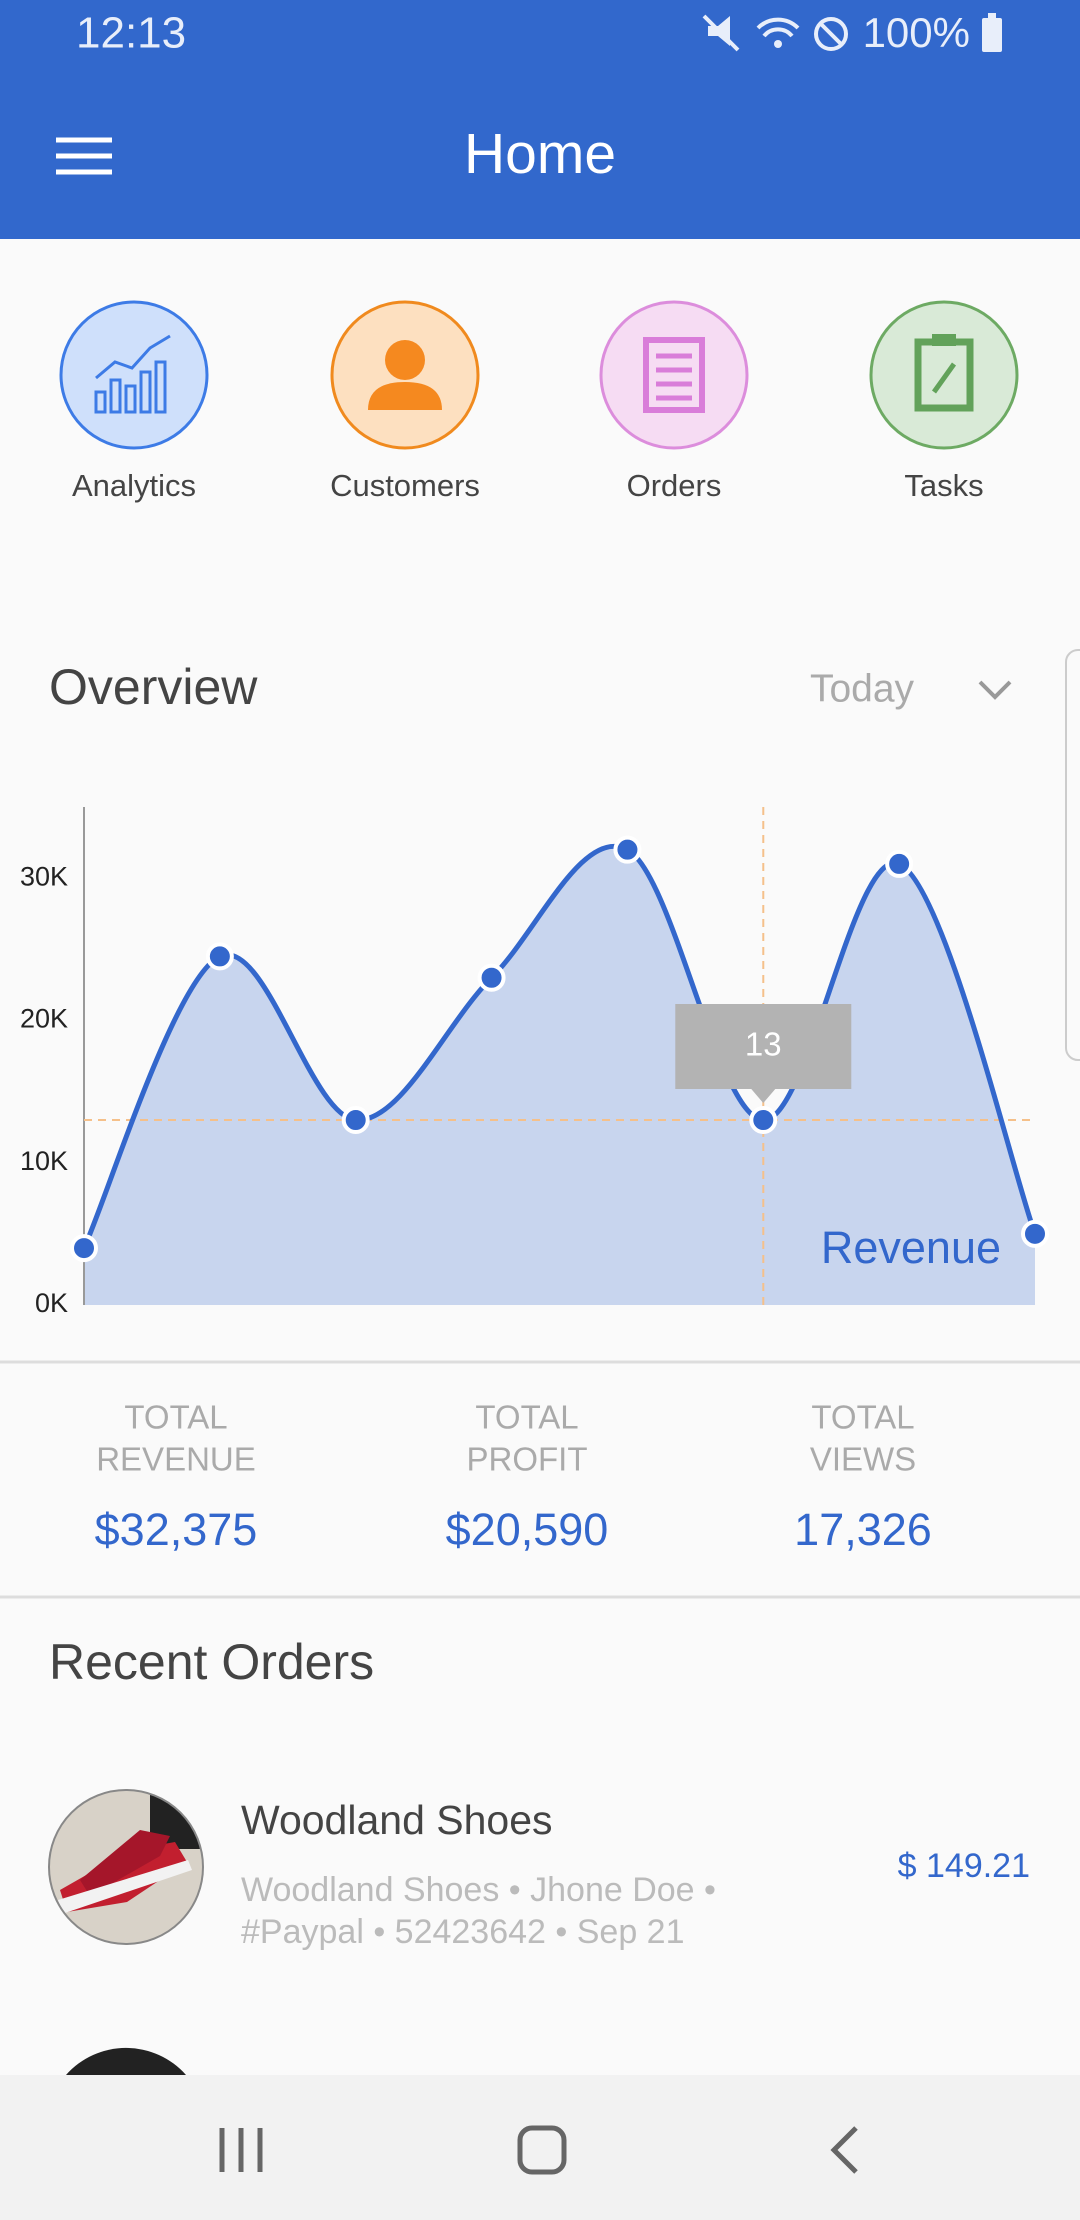 Image resolution: width=1080 pixels, height=2220 pixels. Describe the element at coordinates (763, 1044) in the screenshot. I see `tooltip-label: 13` at that location.